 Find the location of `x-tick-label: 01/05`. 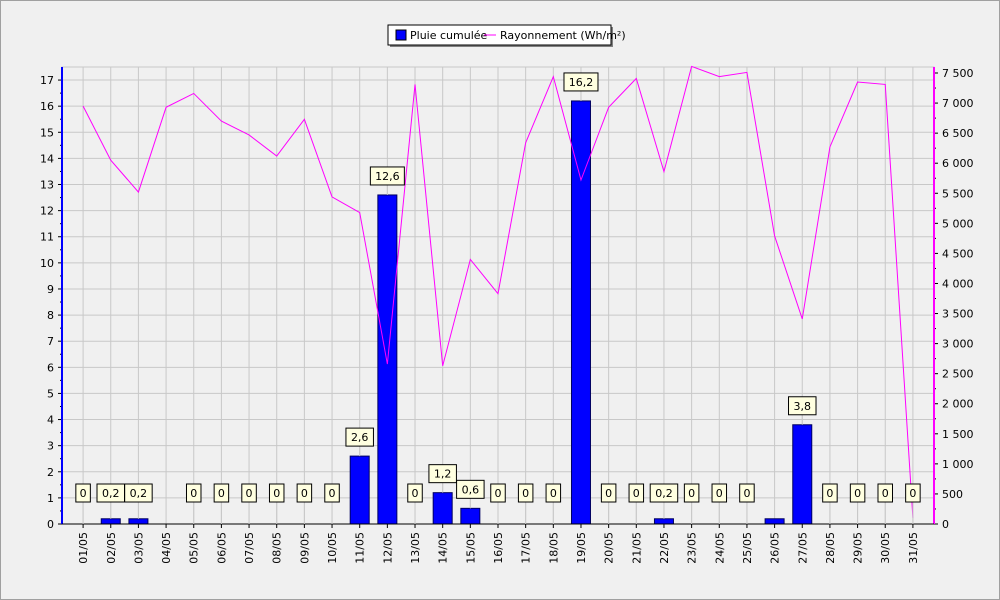

x-tick-label: 01/05 is located at coordinates (83, 548).